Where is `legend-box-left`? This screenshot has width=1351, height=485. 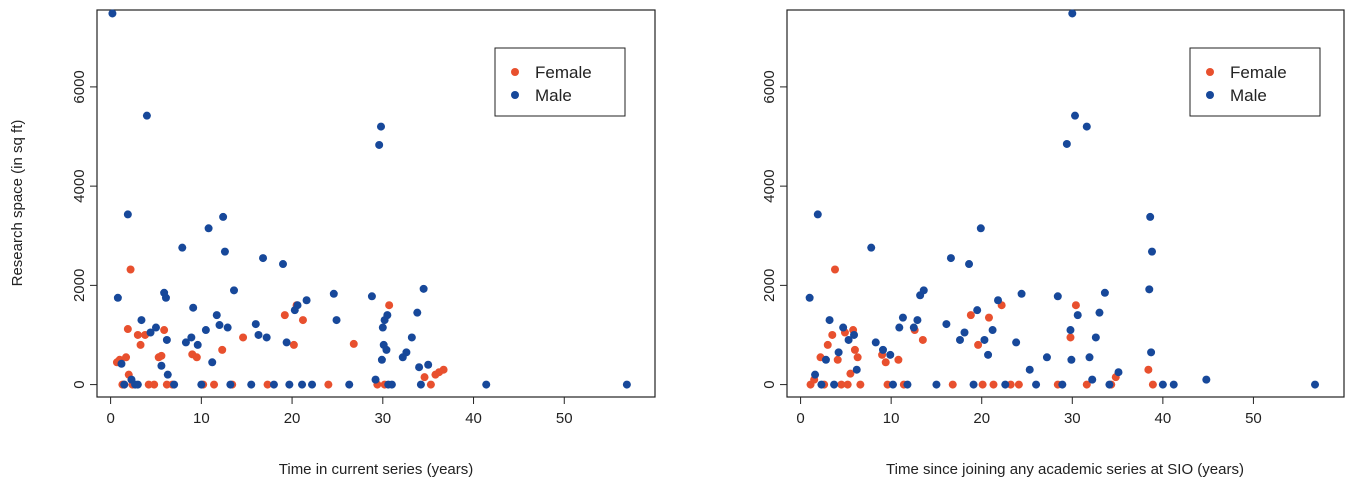
legend-box-left is located at coordinates (560, 82).